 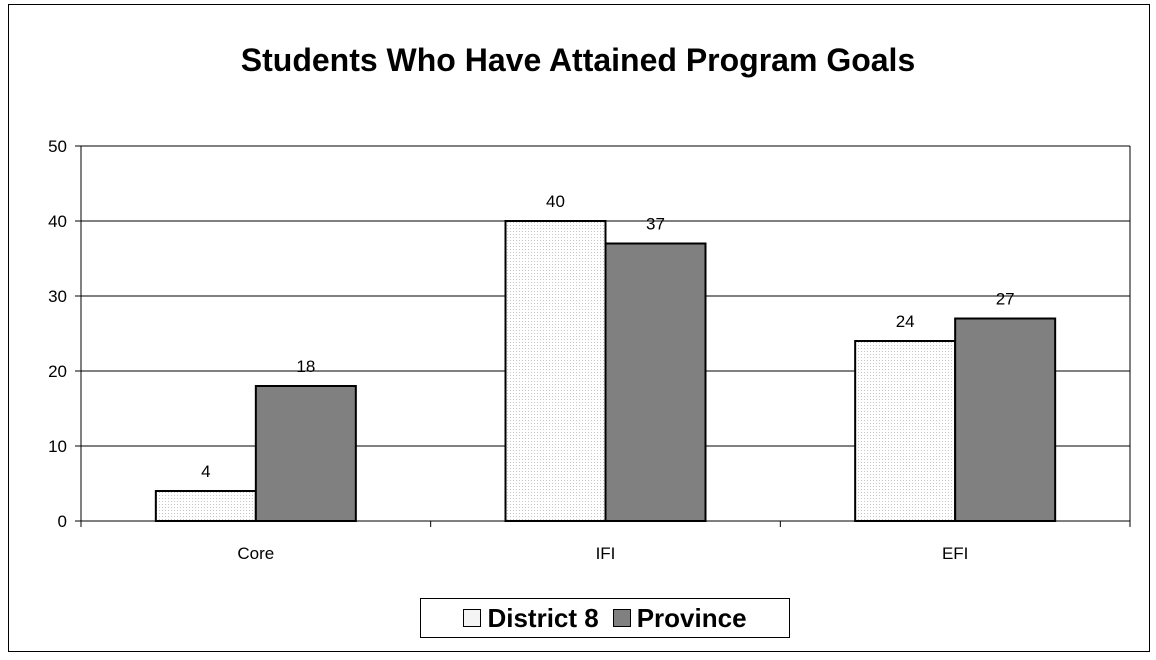 What do you see at coordinates (205, 506) in the screenshot?
I see `bar-district-8-core` at bounding box center [205, 506].